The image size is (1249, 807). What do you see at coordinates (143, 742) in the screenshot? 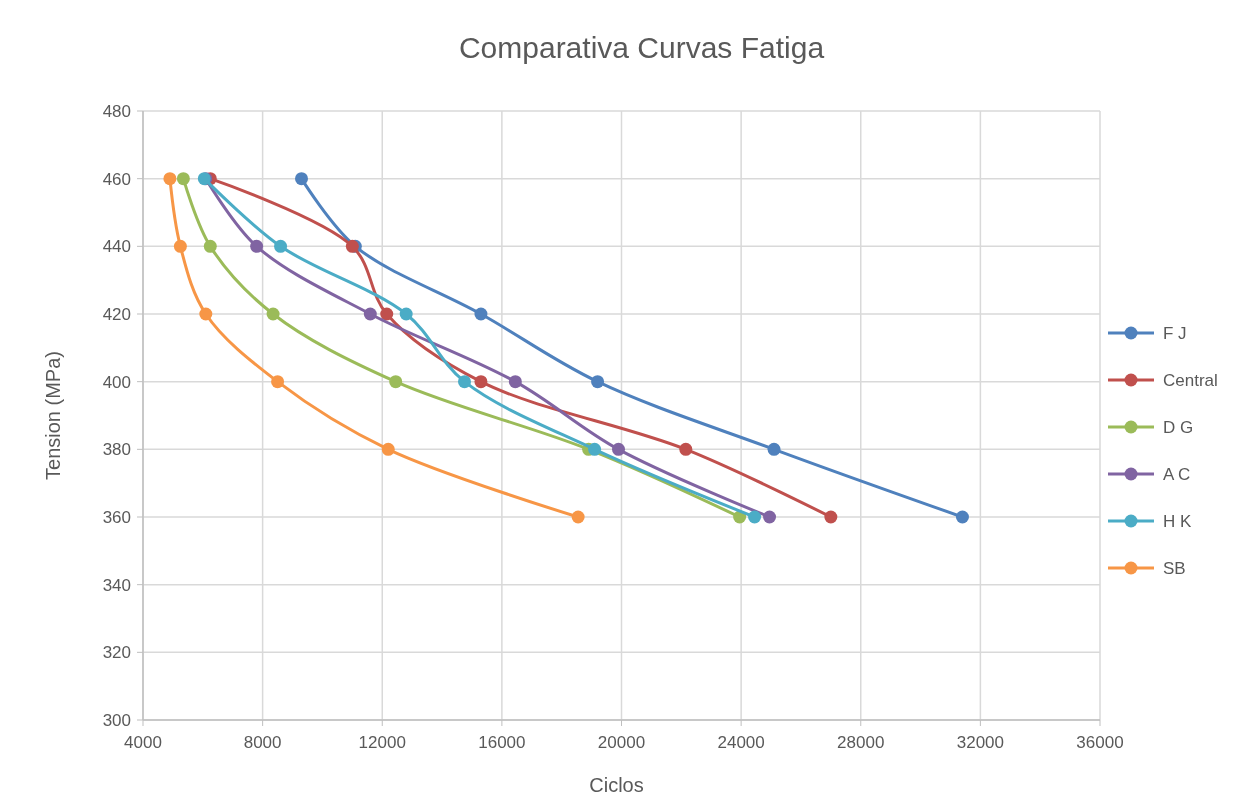
I see `x-tick-label: 4000` at bounding box center [143, 742].